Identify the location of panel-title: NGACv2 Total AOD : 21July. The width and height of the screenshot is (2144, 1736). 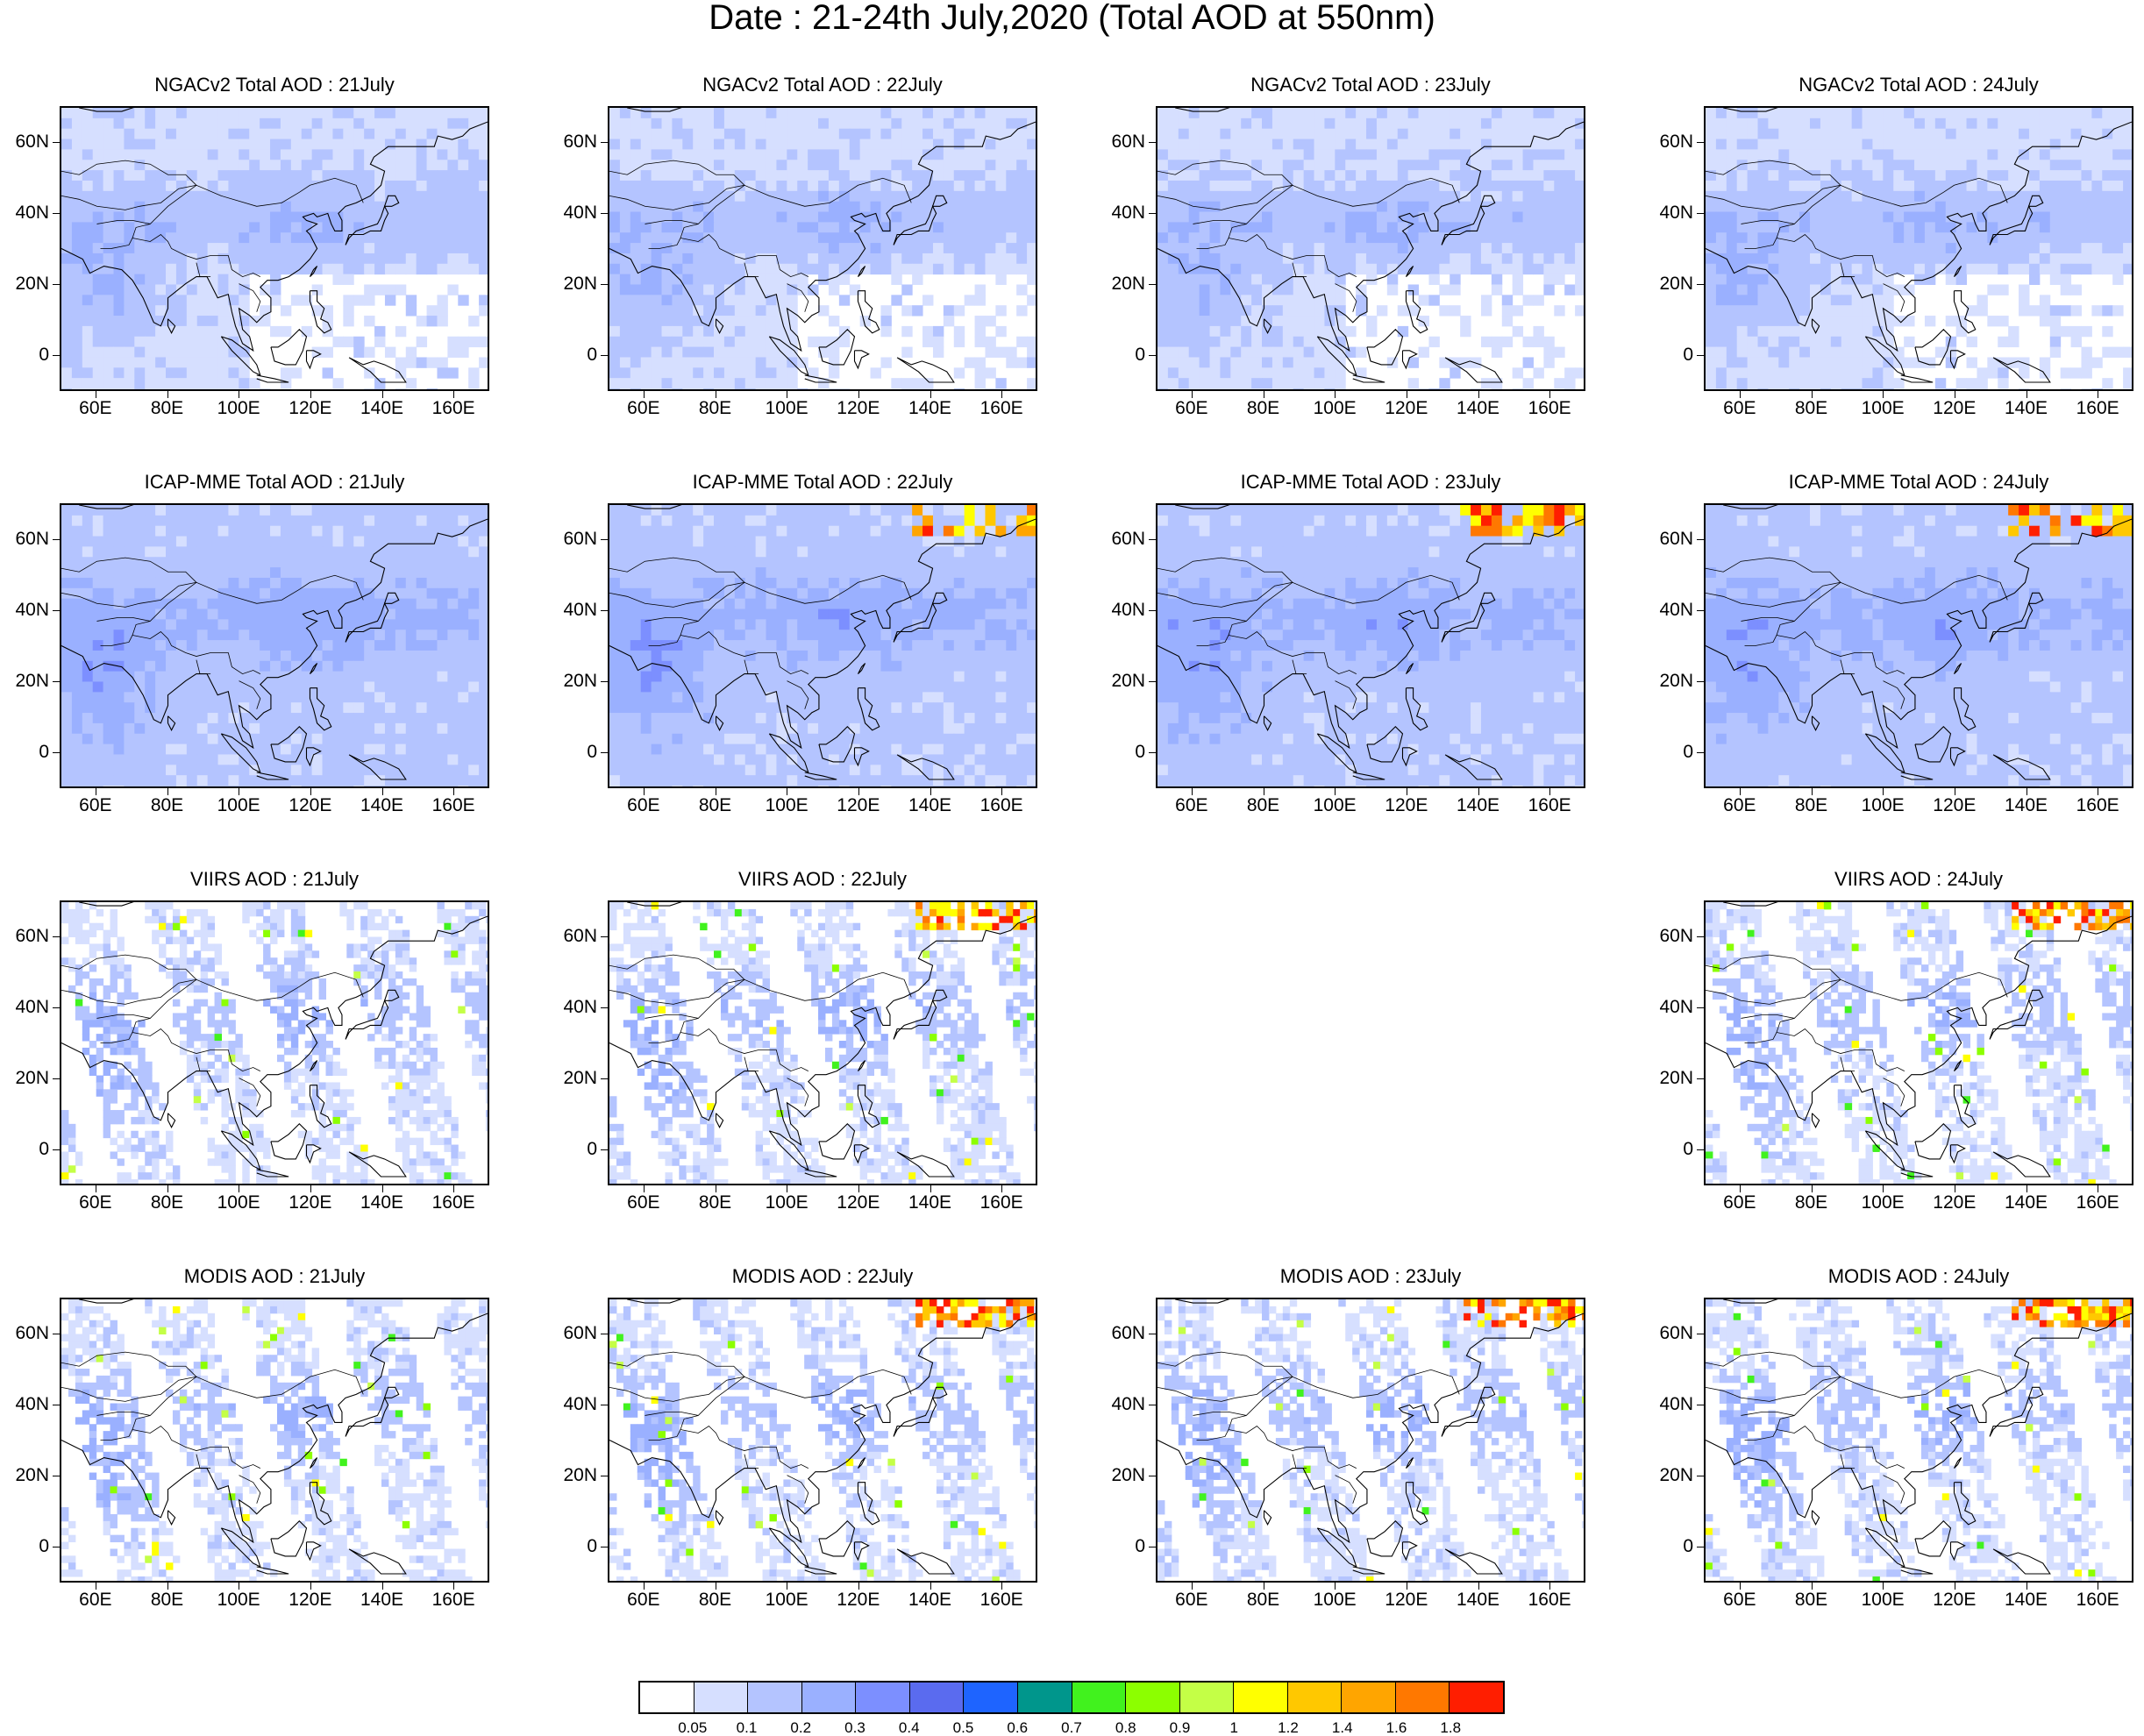
(274, 85).